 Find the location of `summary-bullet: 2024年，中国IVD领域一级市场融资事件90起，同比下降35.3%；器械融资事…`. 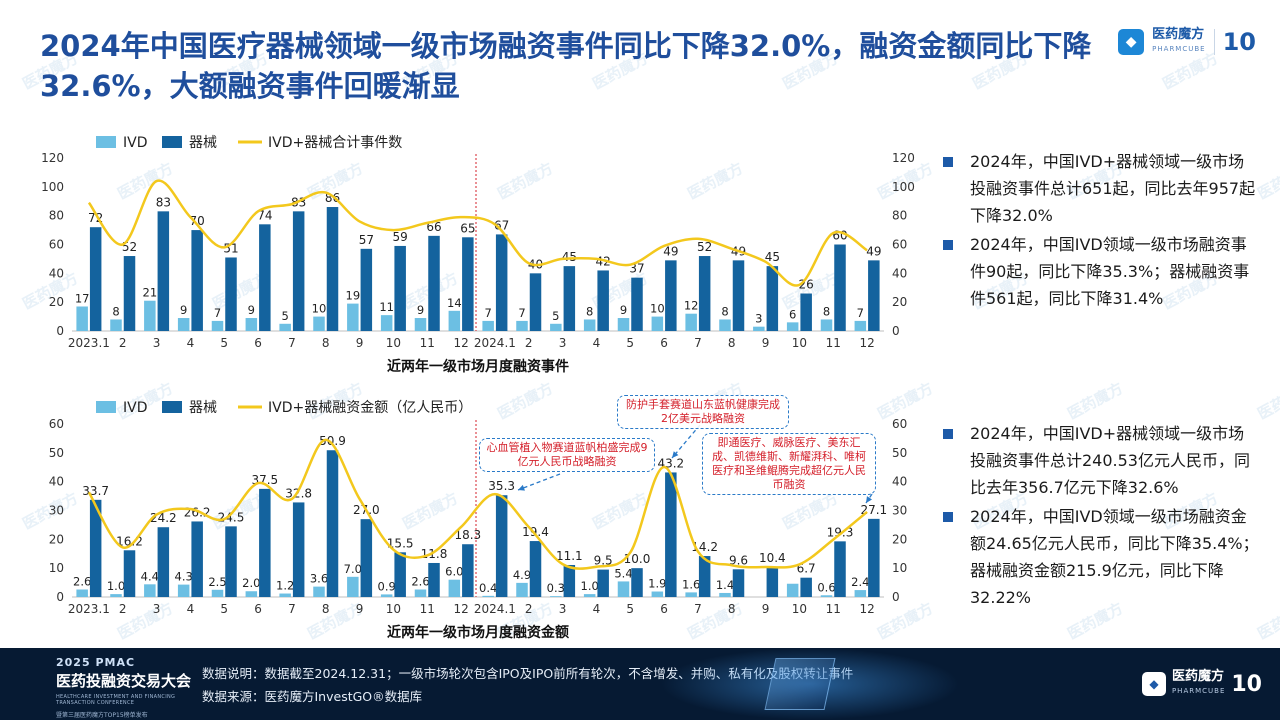

summary-bullet: 2024年，中国IVD领域一级市场融资事件90起，同比下降35.3%；器械融资事… is located at coordinates (1100, 271).